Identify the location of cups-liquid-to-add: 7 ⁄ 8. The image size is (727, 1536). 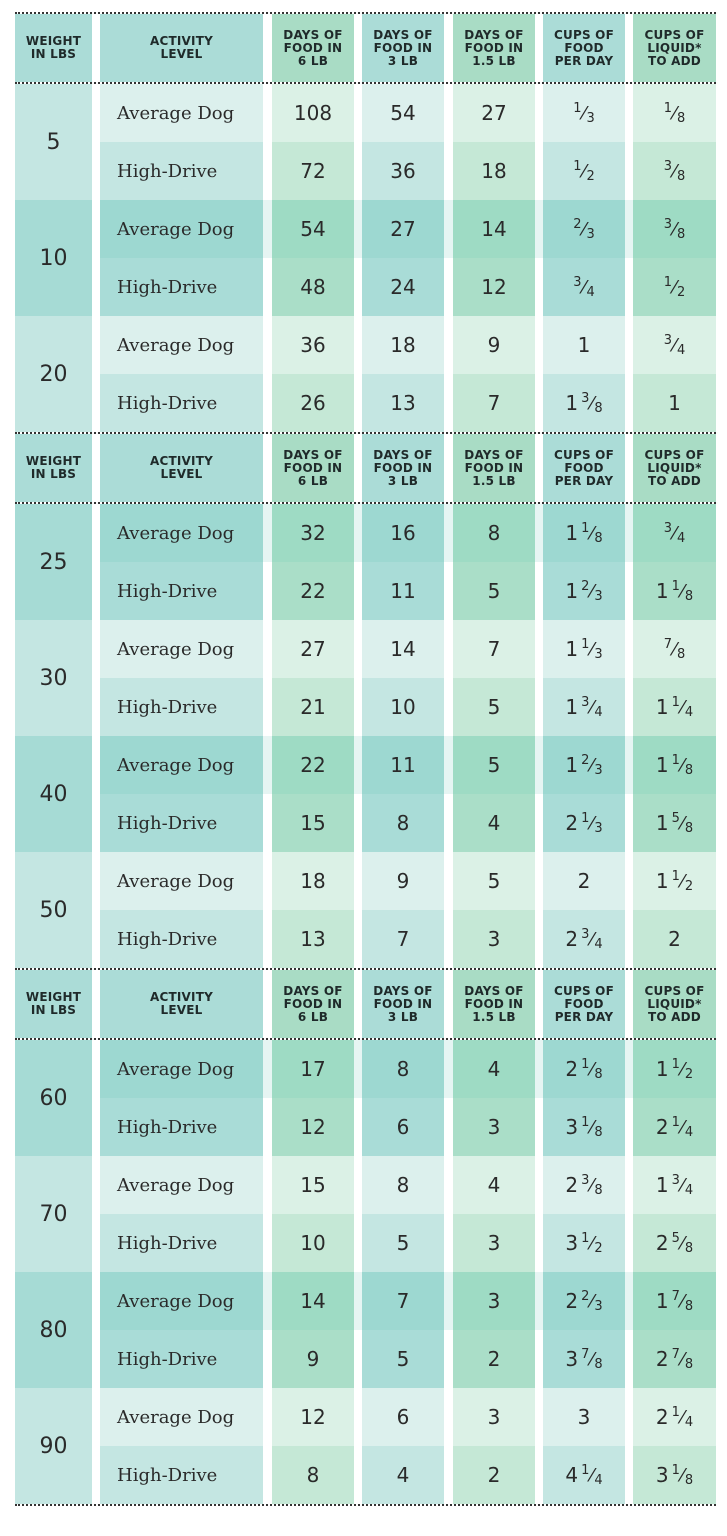
(674, 649).